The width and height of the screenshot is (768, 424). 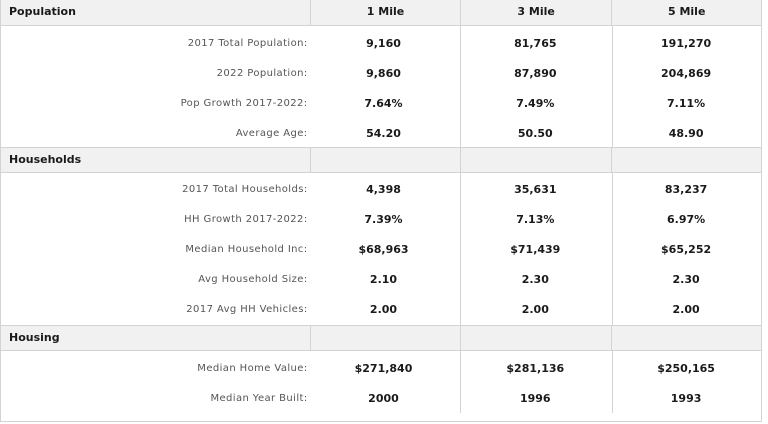 I want to click on cell-1-mile: 2.00, so click(x=383, y=310).